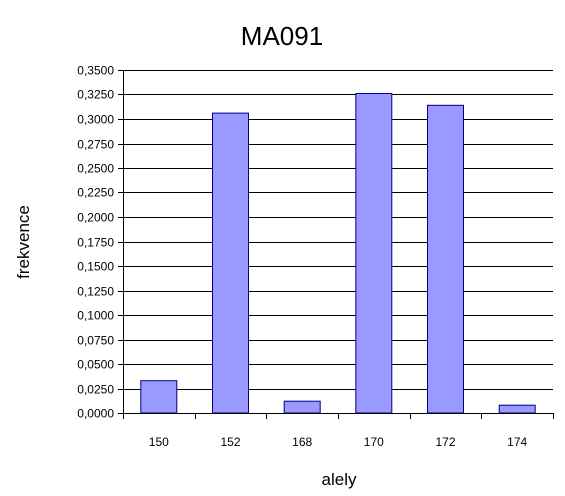  Describe the element at coordinates (230, 442) in the screenshot. I see `x-tick-label: 152` at that location.